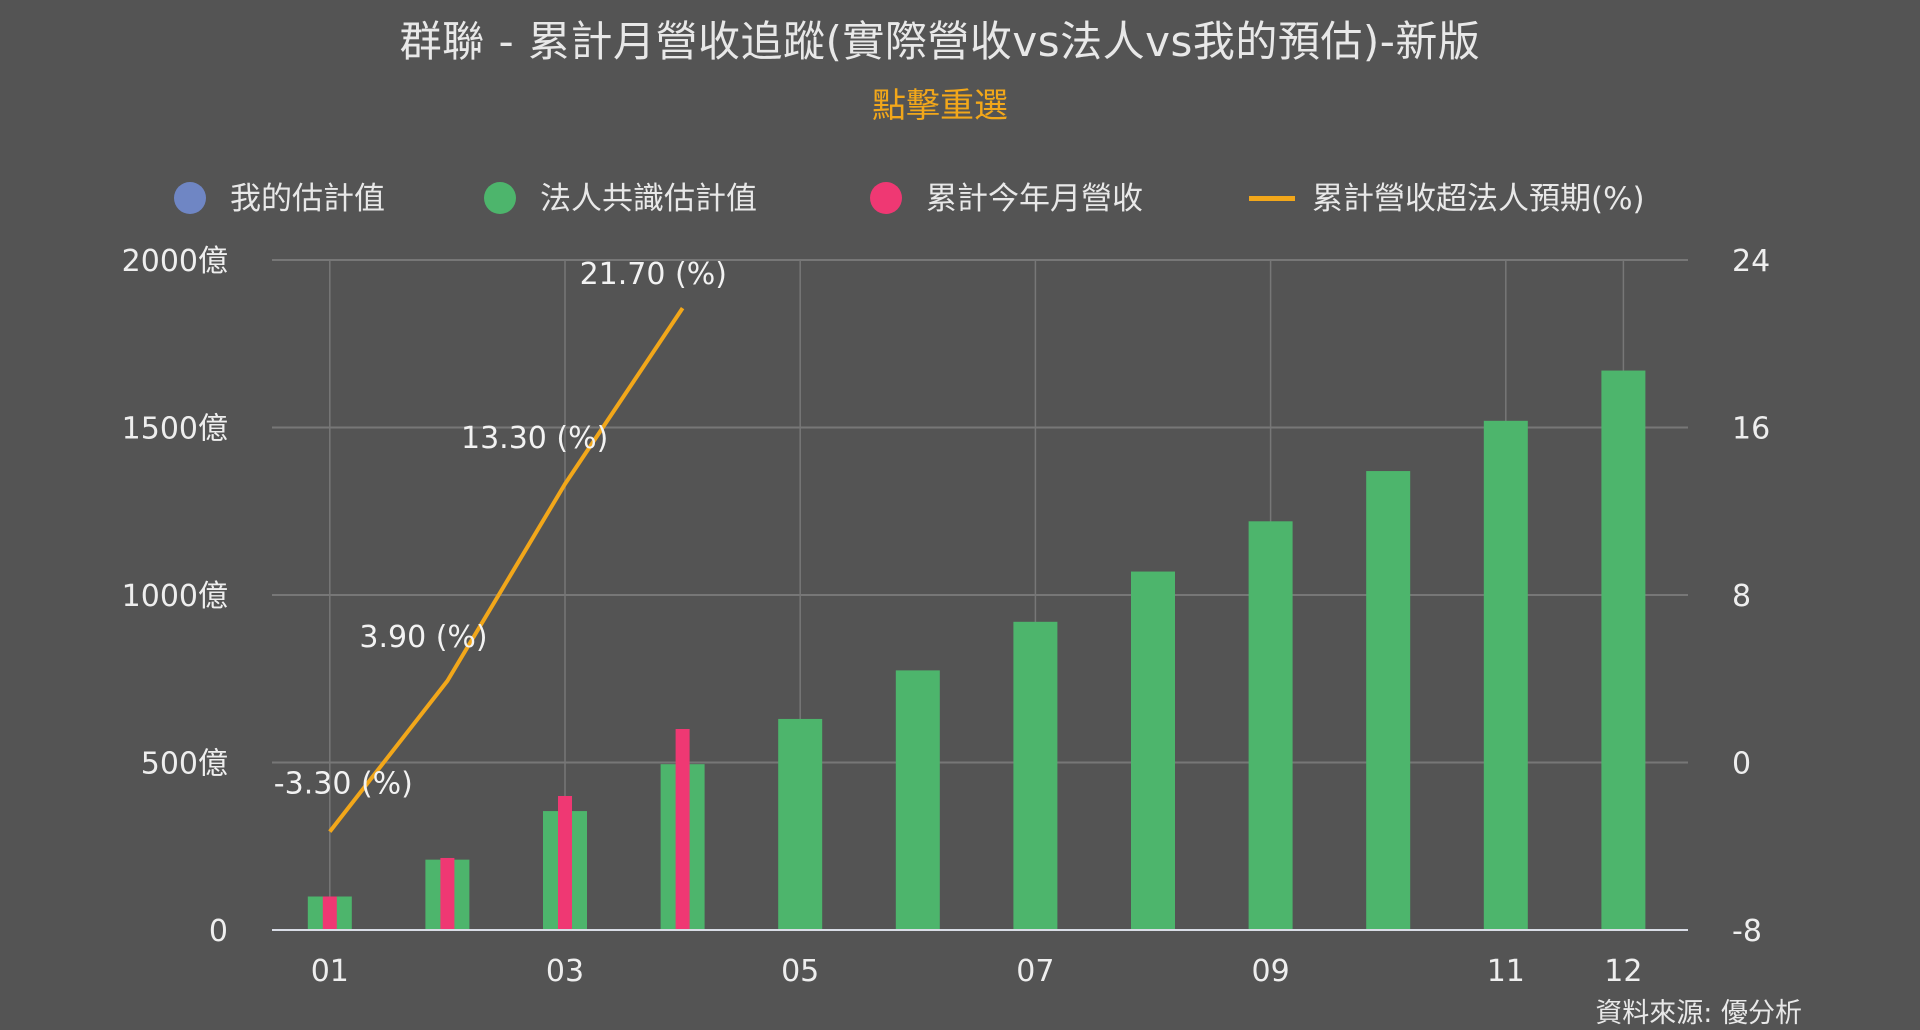 The height and width of the screenshot is (1030, 1920). I want to click on beat-line-layer, so click(506, 570).